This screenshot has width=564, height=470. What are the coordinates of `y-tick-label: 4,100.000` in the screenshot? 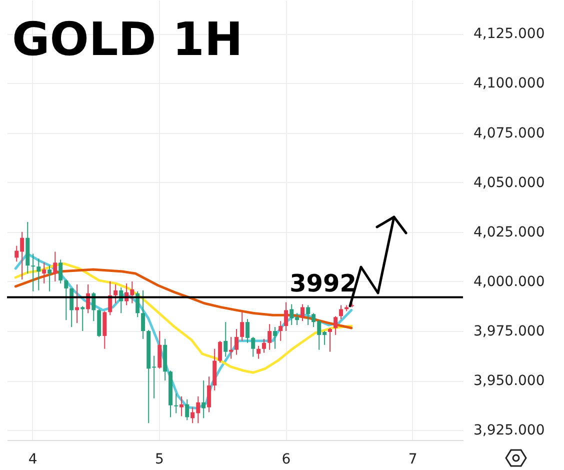 It's located at (509, 84).